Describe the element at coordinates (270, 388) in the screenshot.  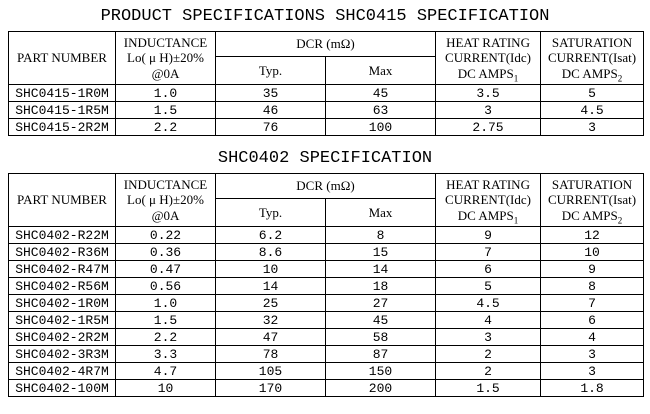
I see `value-cell: 170` at that location.